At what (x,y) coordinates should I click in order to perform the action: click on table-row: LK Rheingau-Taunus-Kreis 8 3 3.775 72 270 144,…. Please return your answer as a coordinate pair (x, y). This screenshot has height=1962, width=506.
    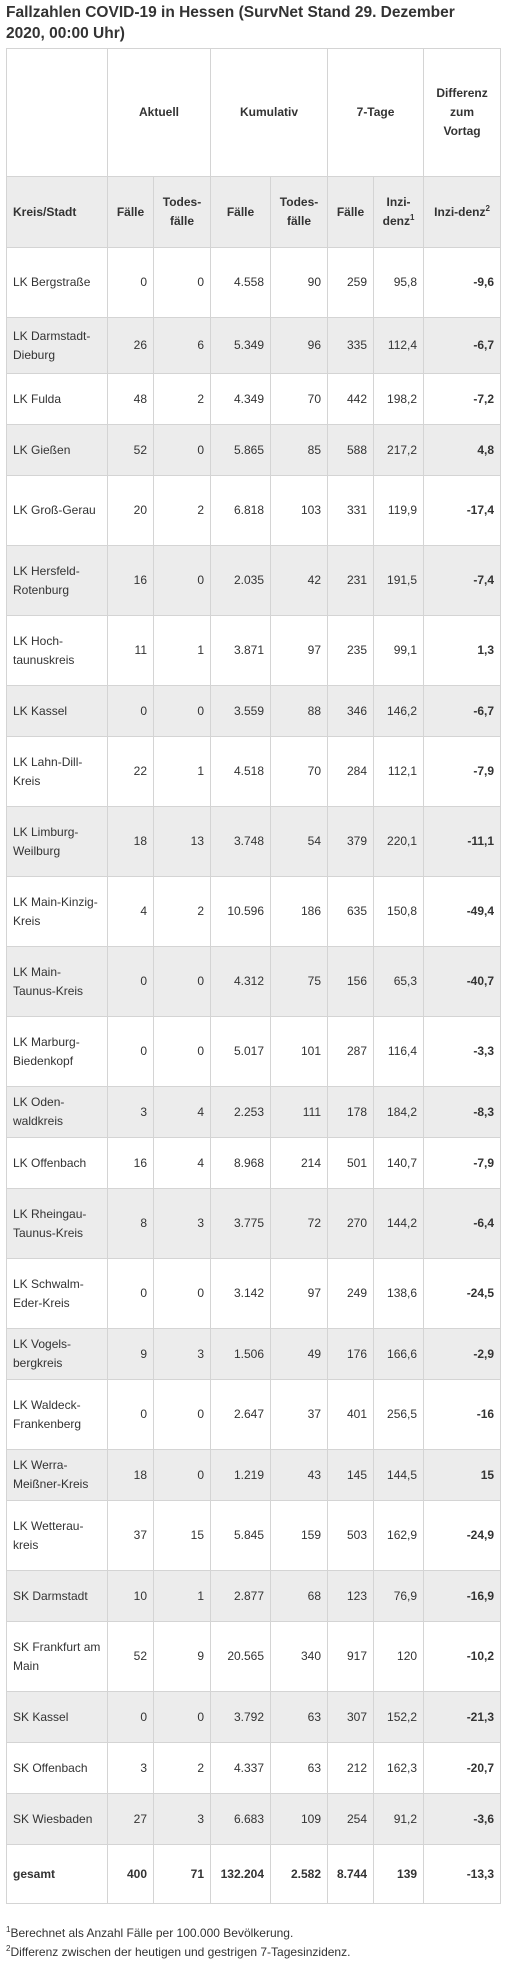
    Looking at the image, I should click on (254, 1223).